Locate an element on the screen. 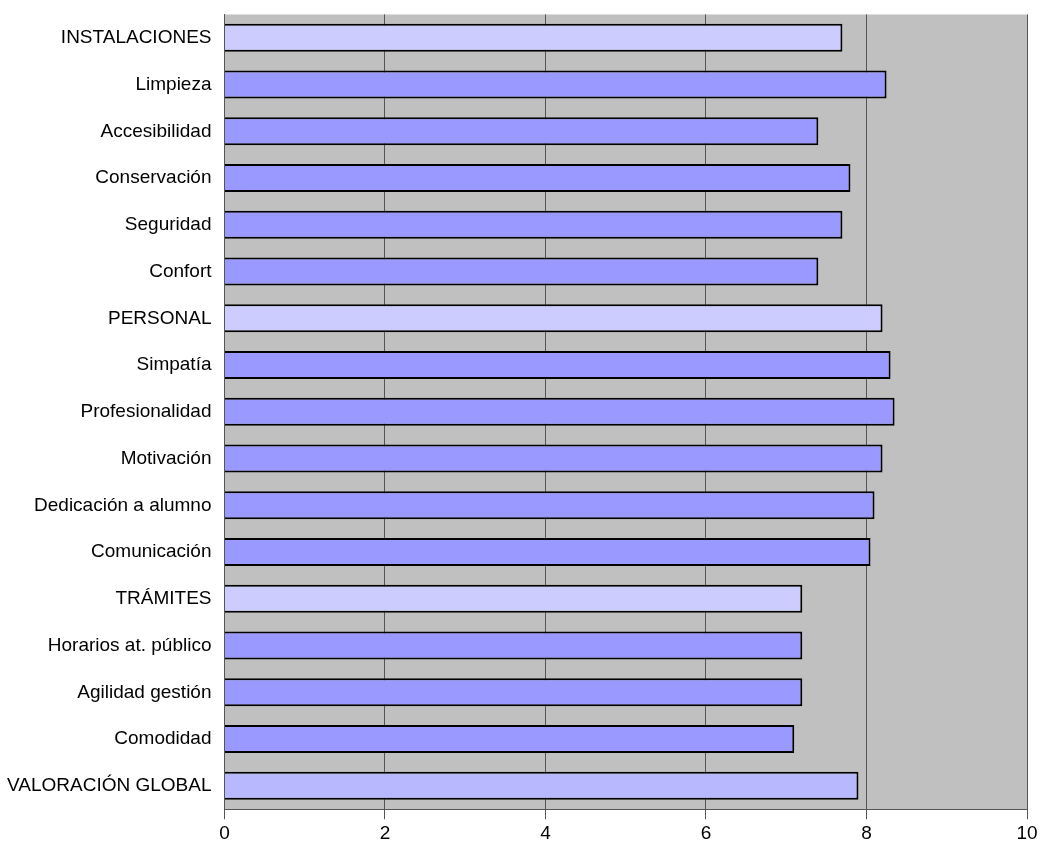 The image size is (1049, 852). x-tick-label: 10 is located at coordinates (1027, 832).